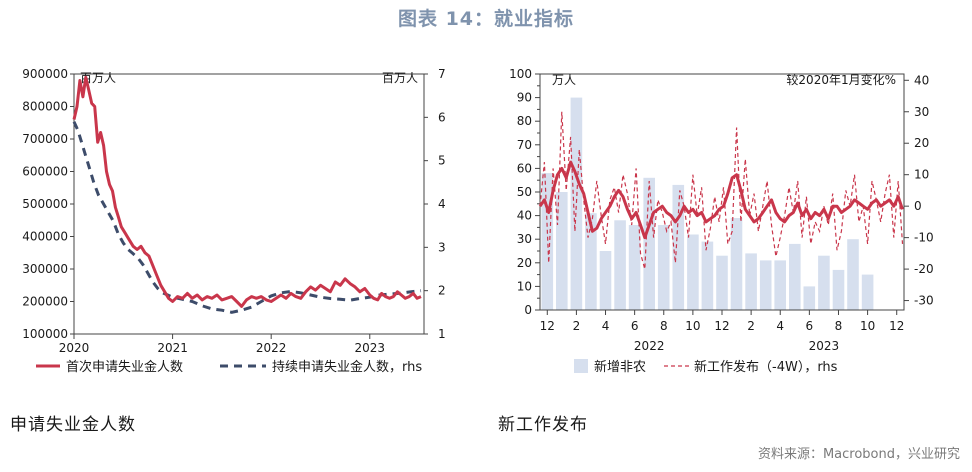 This screenshot has width=972, height=472. Describe the element at coordinates (45, 172) in the screenshot. I see `y-left-tick-label: 600000` at that location.